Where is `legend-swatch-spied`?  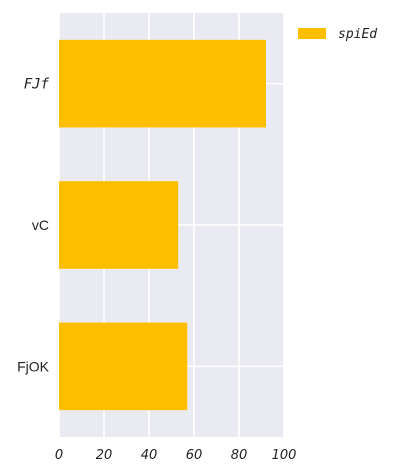
legend-swatch-spied is located at coordinates (312, 33).